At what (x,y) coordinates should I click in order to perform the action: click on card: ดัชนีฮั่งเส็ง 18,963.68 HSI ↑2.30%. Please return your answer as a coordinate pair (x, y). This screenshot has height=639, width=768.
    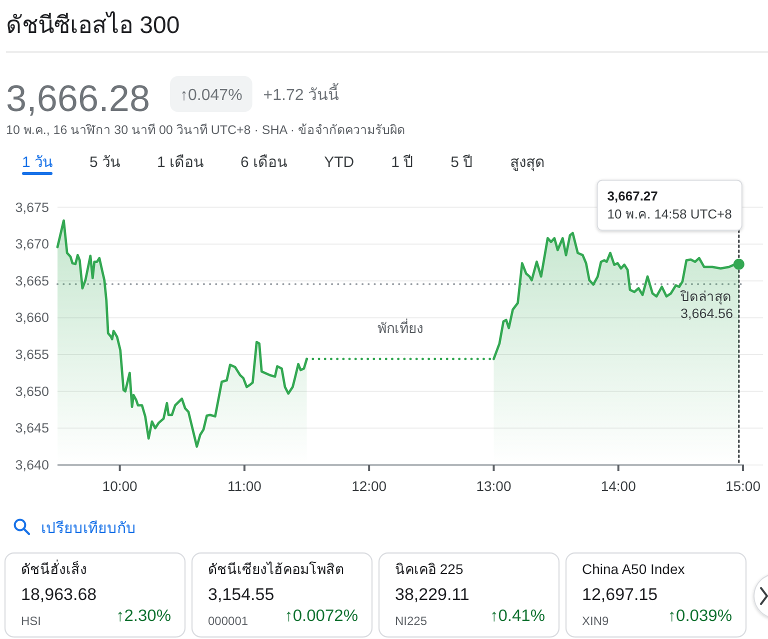
    Looking at the image, I should click on (95, 595).